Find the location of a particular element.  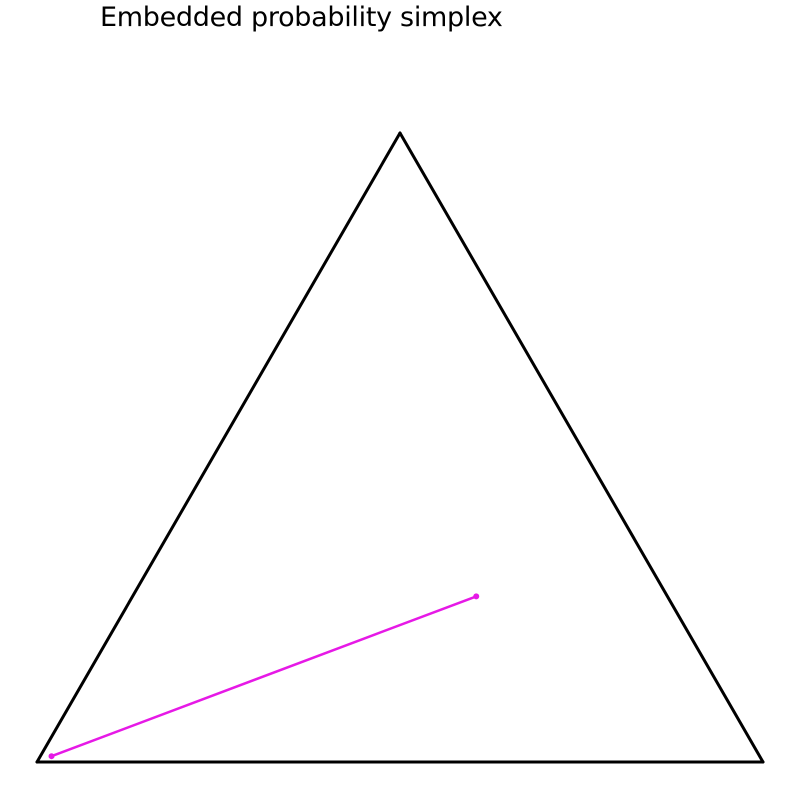

series-layer is located at coordinates (264, 676).